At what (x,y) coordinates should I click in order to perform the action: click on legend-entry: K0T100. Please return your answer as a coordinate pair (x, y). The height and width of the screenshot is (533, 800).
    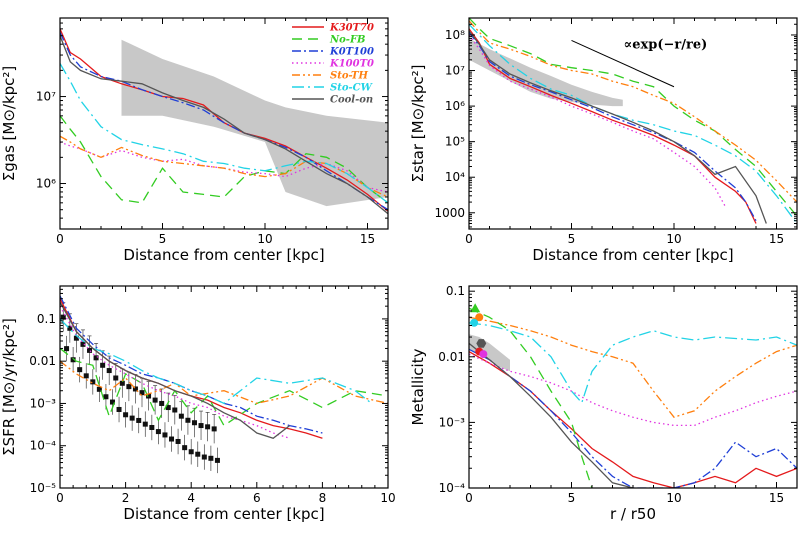
    Looking at the image, I should click on (333, 52).